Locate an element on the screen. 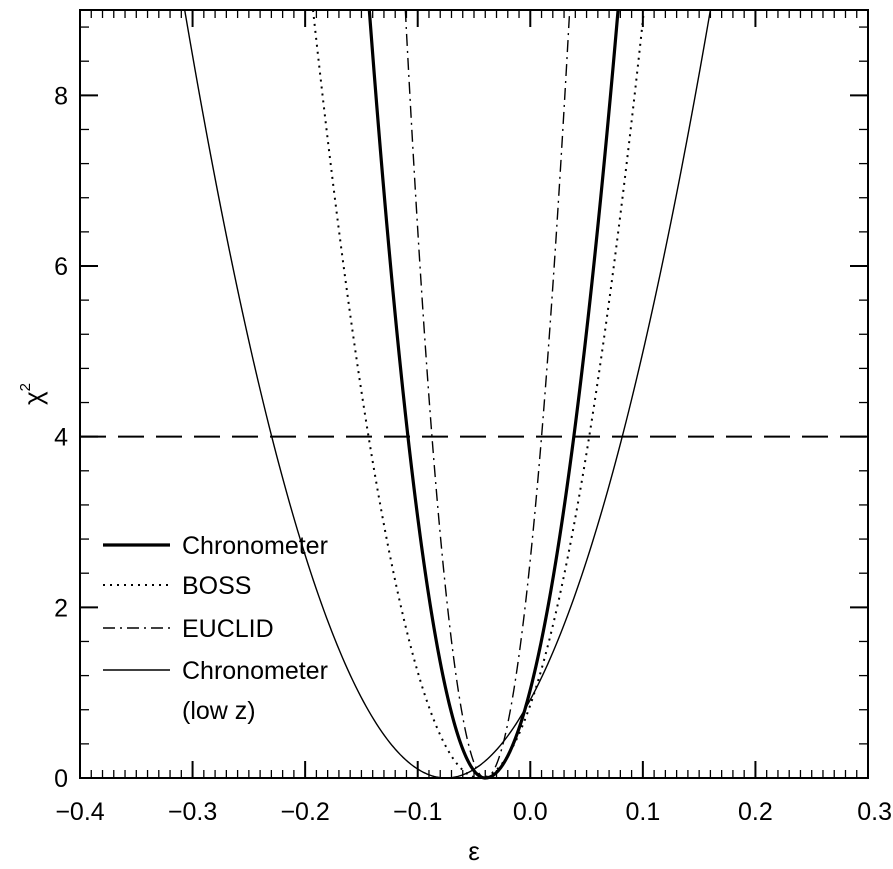 The image size is (893, 869). y-axis-label-base: χ is located at coordinates (33, 398).